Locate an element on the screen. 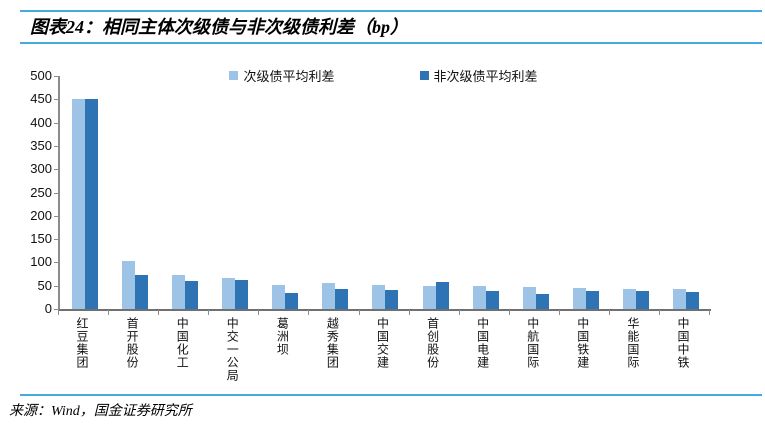 The image size is (765, 424). x-axis-label: 中国交建 is located at coordinates (382, 343).